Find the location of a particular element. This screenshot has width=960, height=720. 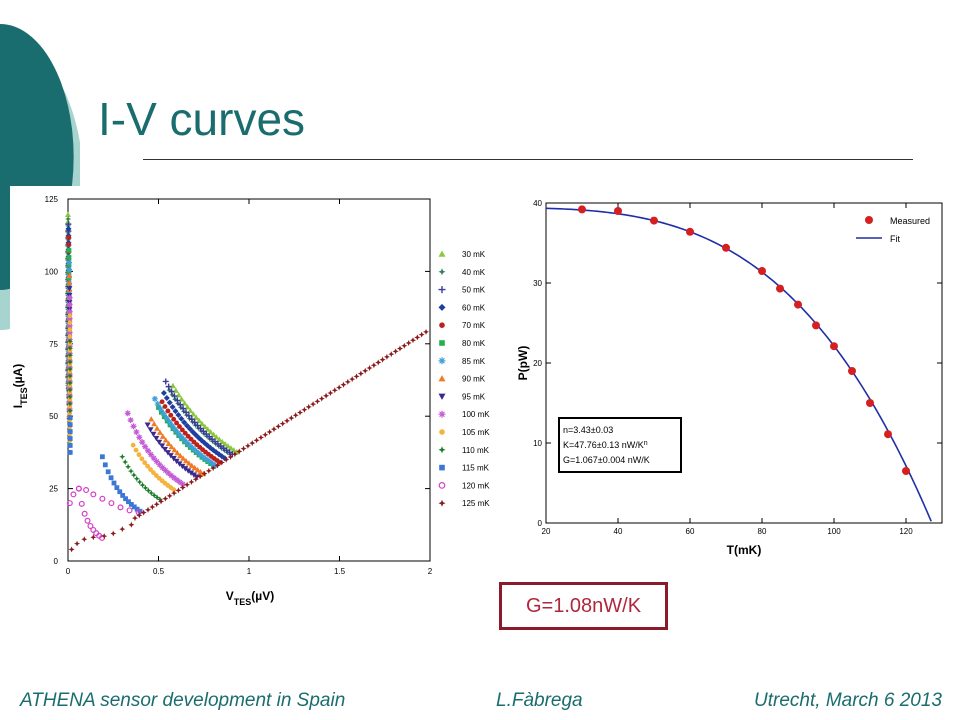

iv-ytick-label: 100 is located at coordinates (52, 271).